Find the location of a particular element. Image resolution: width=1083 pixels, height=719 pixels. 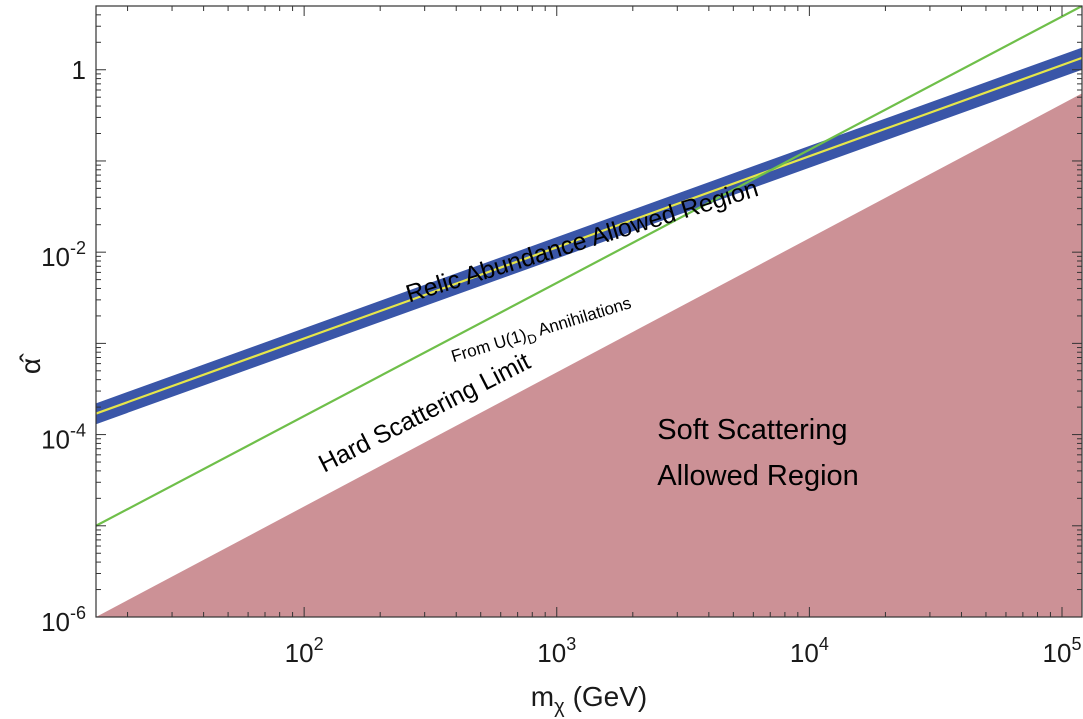

y-tick-label-exponent: -2 is located at coordinates (78, 248).